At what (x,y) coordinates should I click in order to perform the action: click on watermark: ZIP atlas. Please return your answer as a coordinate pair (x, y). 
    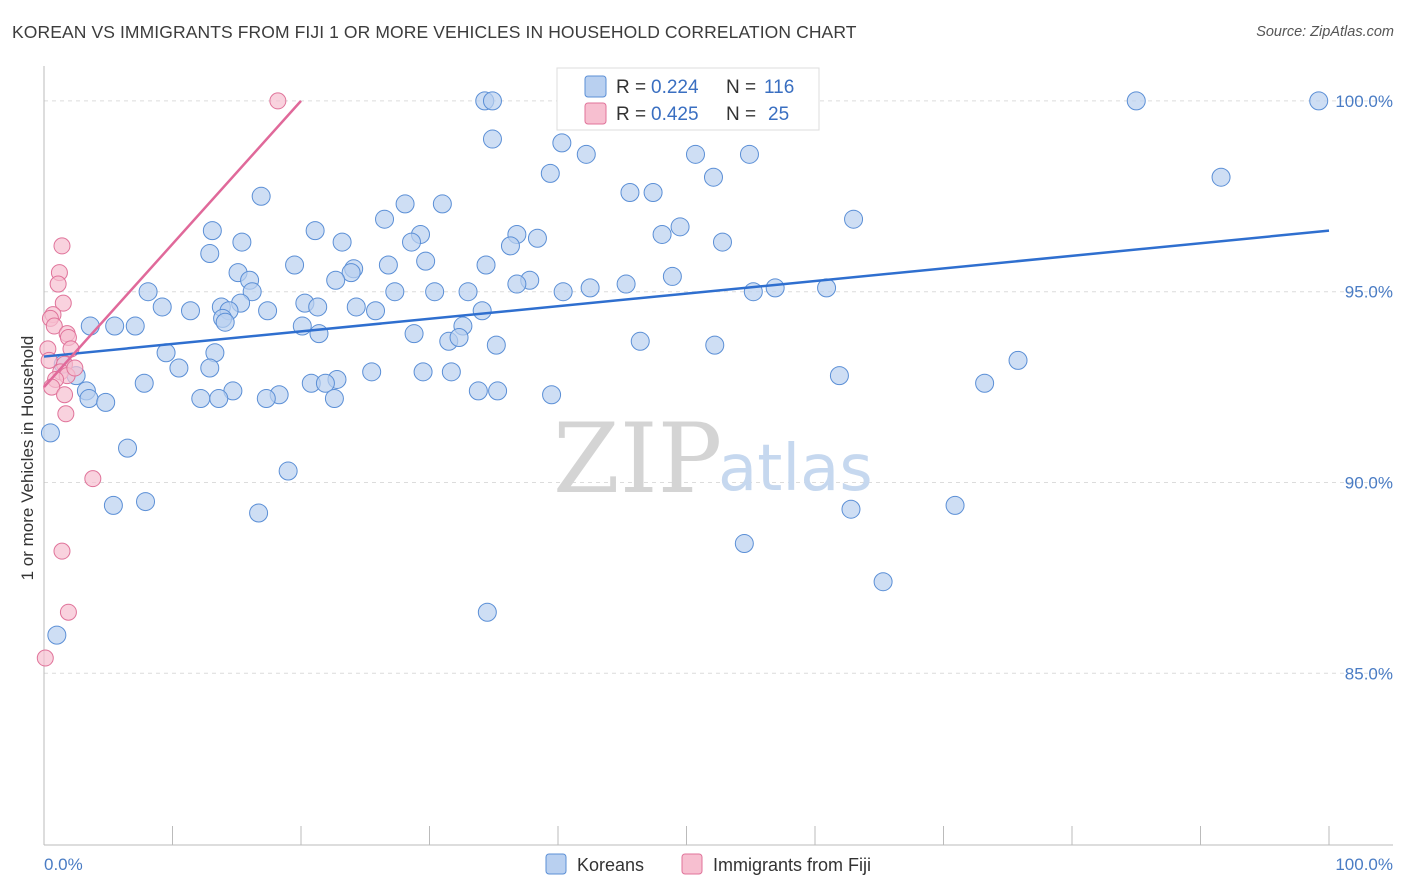
    Looking at the image, I should click on (713, 459).